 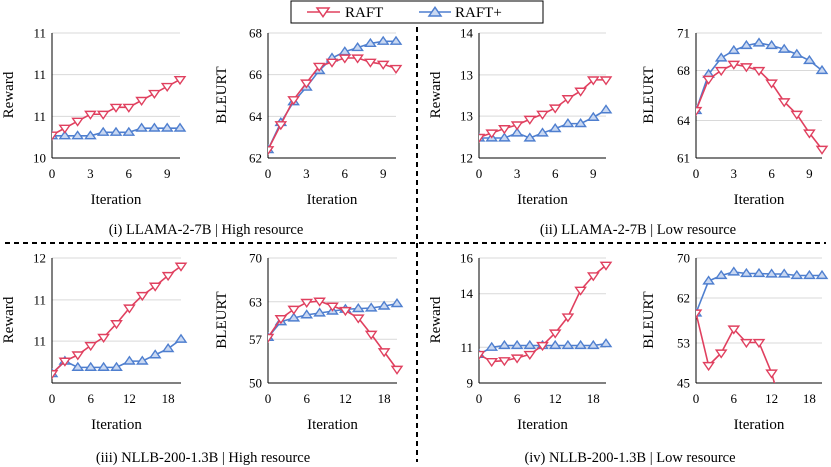 What do you see at coordinates (417, 12) in the screenshot?
I see `legend: RAFT RAFT+` at bounding box center [417, 12].